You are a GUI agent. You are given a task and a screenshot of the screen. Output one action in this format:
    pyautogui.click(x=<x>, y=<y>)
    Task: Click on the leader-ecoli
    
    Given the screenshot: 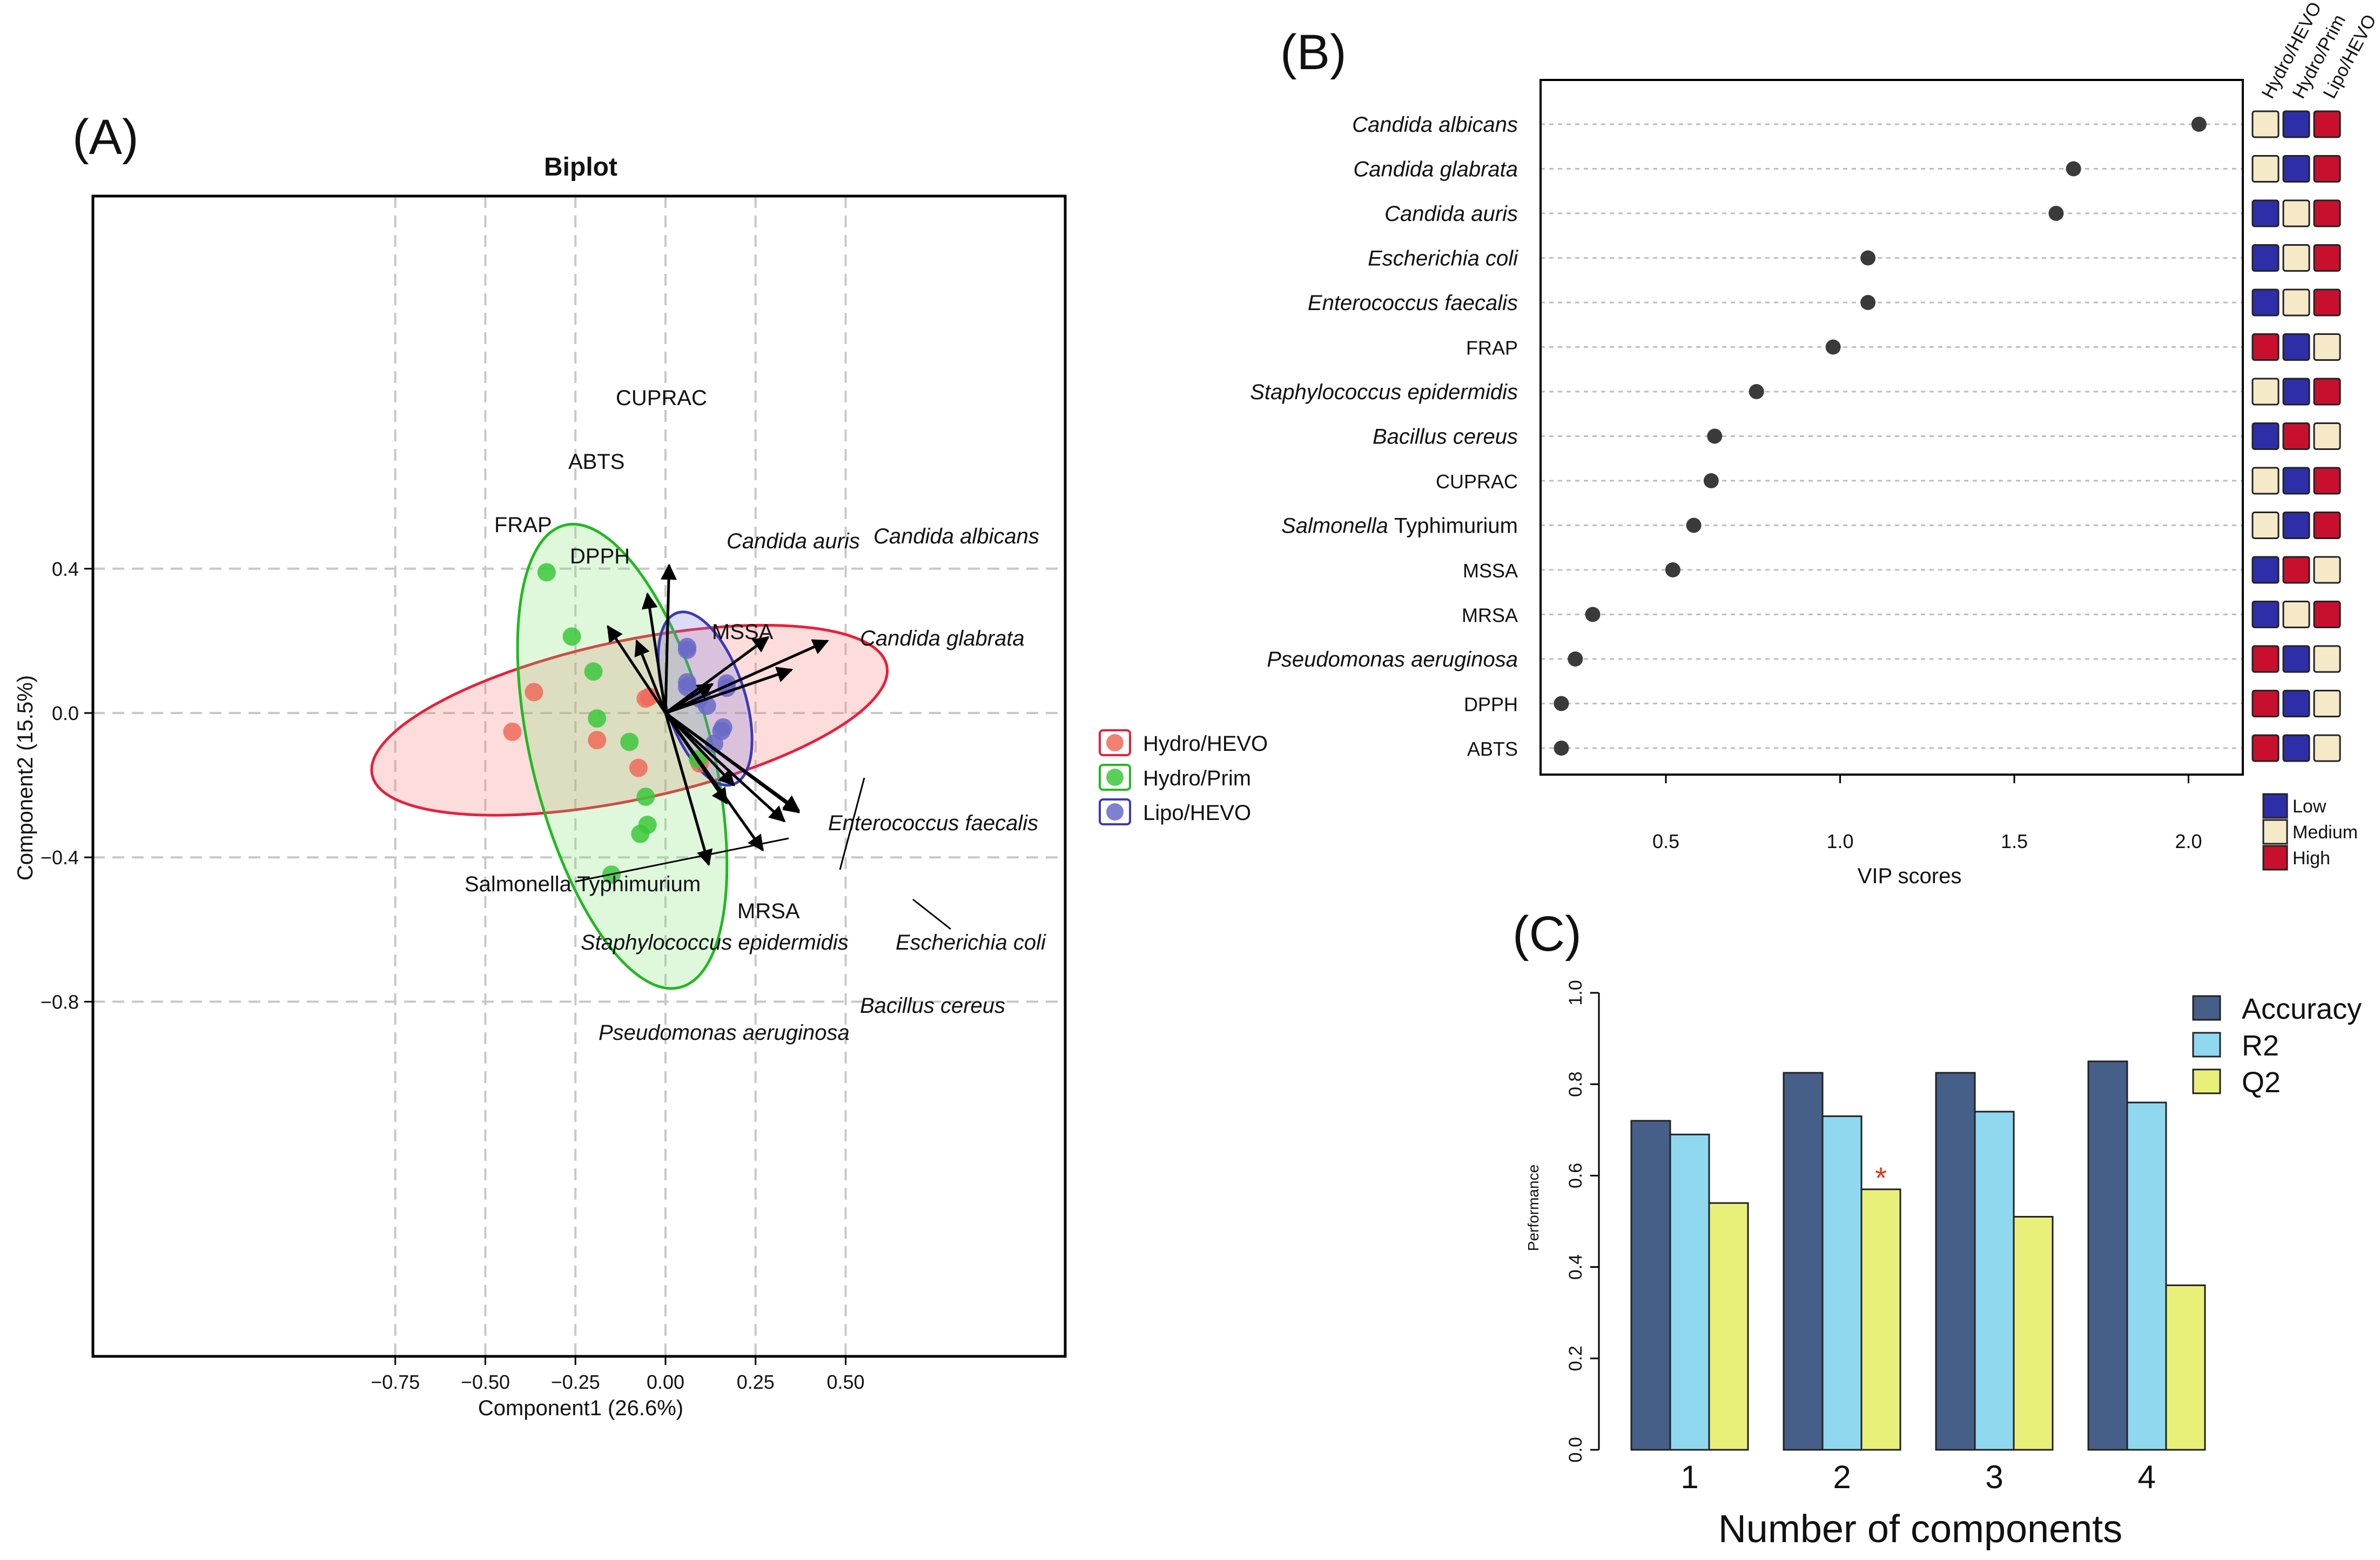 What is the action you would take?
    pyautogui.click(x=932, y=914)
    